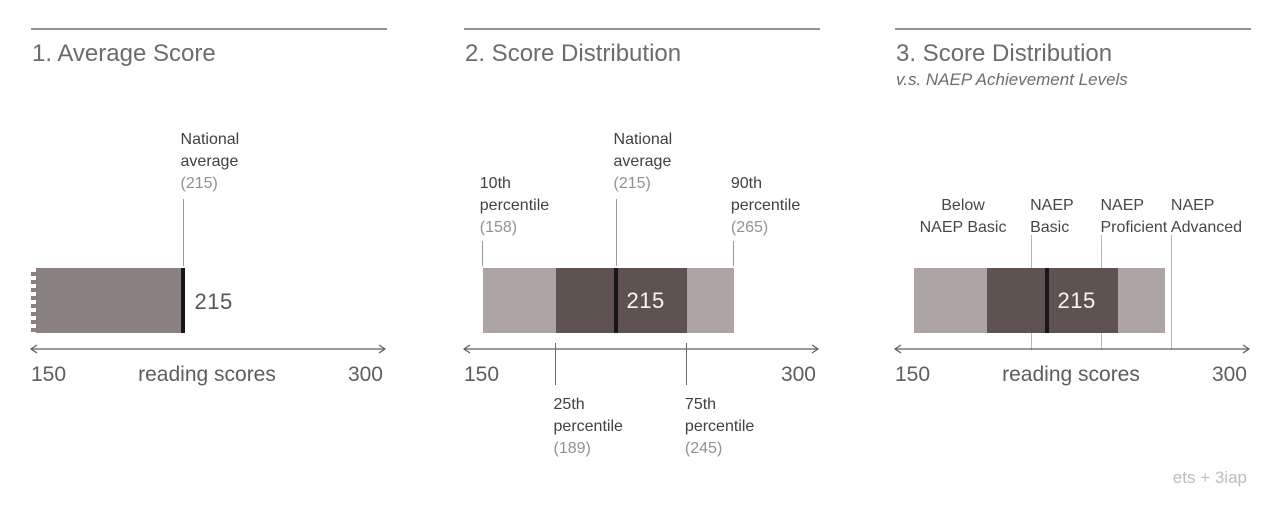 Image resolution: width=1280 pixels, height=510 pixels. Describe the element at coordinates (963, 217) in the screenshot. I see `achievement-level-label: Below NAEP Basic` at that location.